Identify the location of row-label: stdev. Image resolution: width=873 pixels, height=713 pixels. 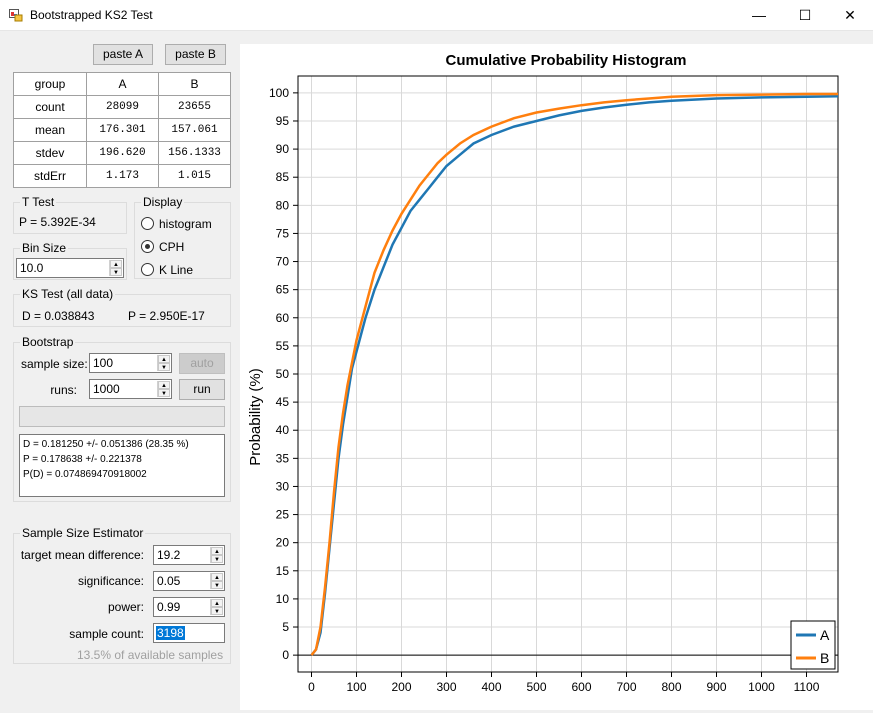
(50, 153).